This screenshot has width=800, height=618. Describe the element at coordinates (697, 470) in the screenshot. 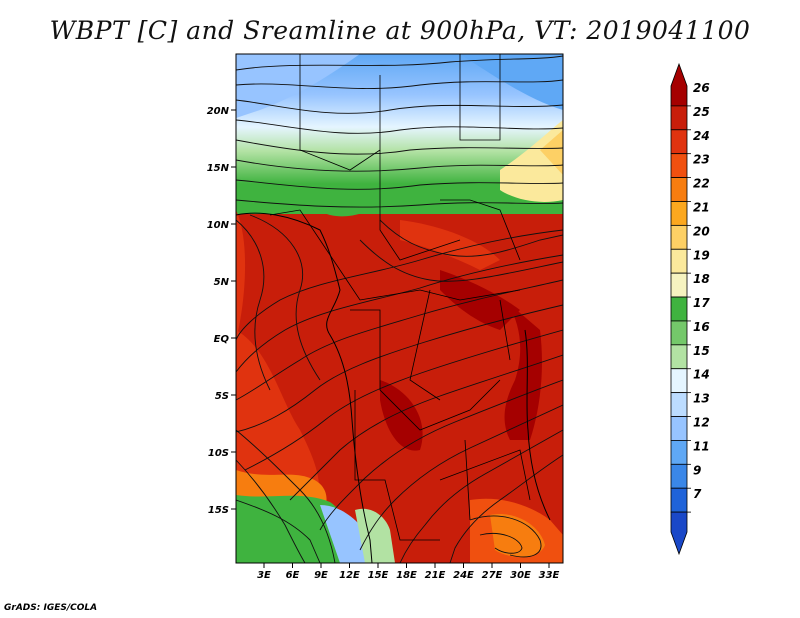

I see `colorbar-label: 9` at that location.